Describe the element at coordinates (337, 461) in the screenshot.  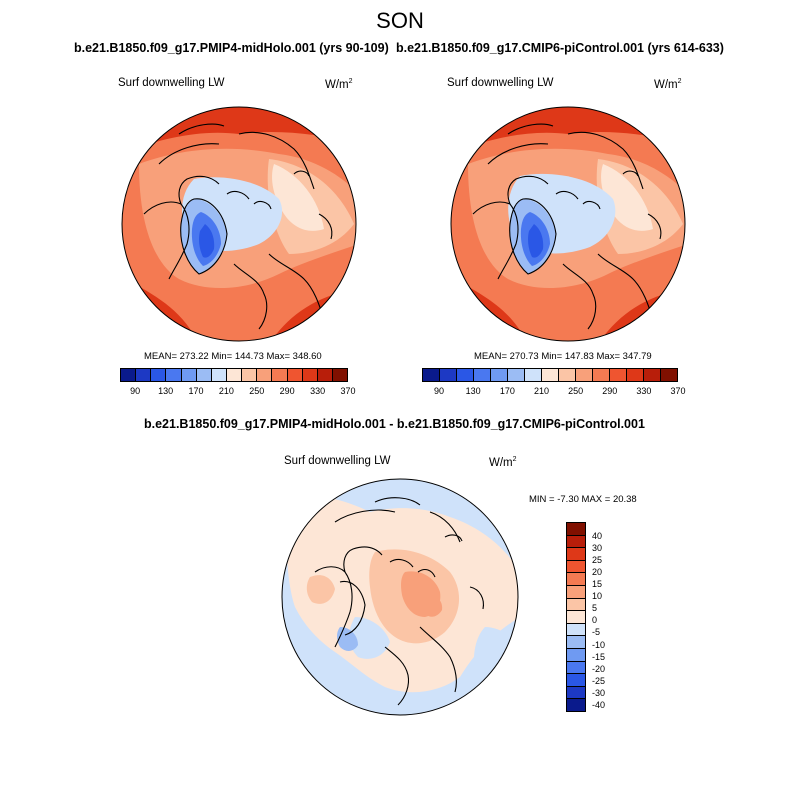
I see `panel3-variable-label: Surf downwelling LW` at that location.